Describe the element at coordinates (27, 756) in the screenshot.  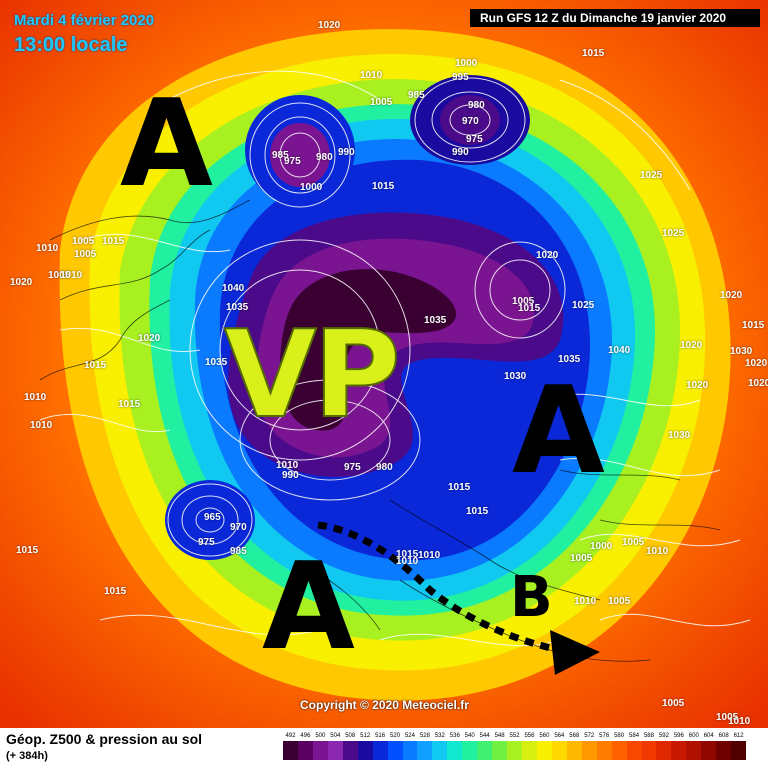
I see `legend-subtitle: (+ 384h)` at that location.